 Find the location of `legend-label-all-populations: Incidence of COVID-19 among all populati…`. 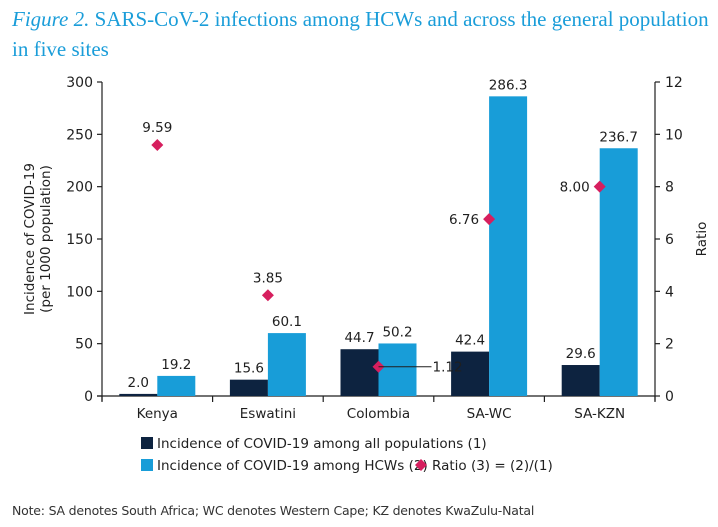

legend-label-all-populations: Incidence of COVID-19 among all populati… is located at coordinates (322, 444).